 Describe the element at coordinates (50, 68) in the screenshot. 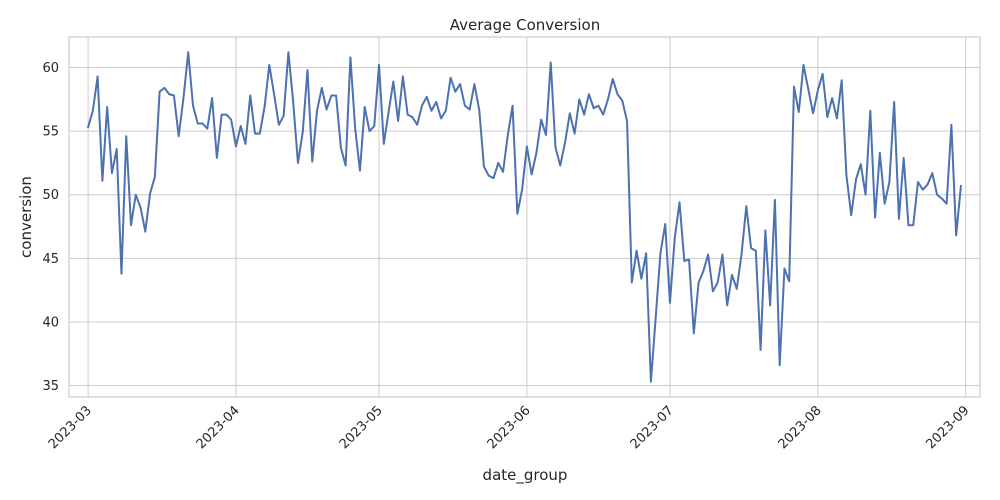

I see `y-tick-label: 60` at that location.